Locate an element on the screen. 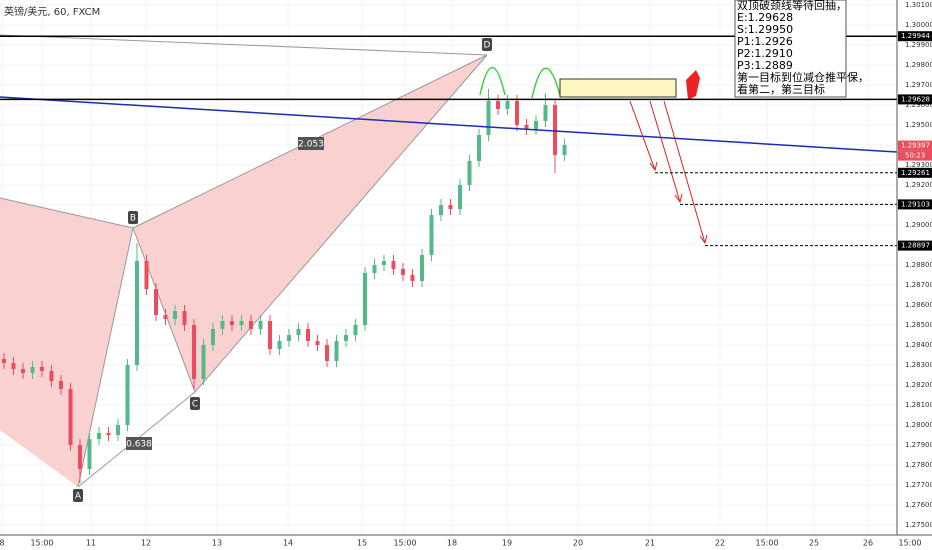 The height and width of the screenshot is (550, 932). y-tick-label: 1.29500 is located at coordinates (918, 125).